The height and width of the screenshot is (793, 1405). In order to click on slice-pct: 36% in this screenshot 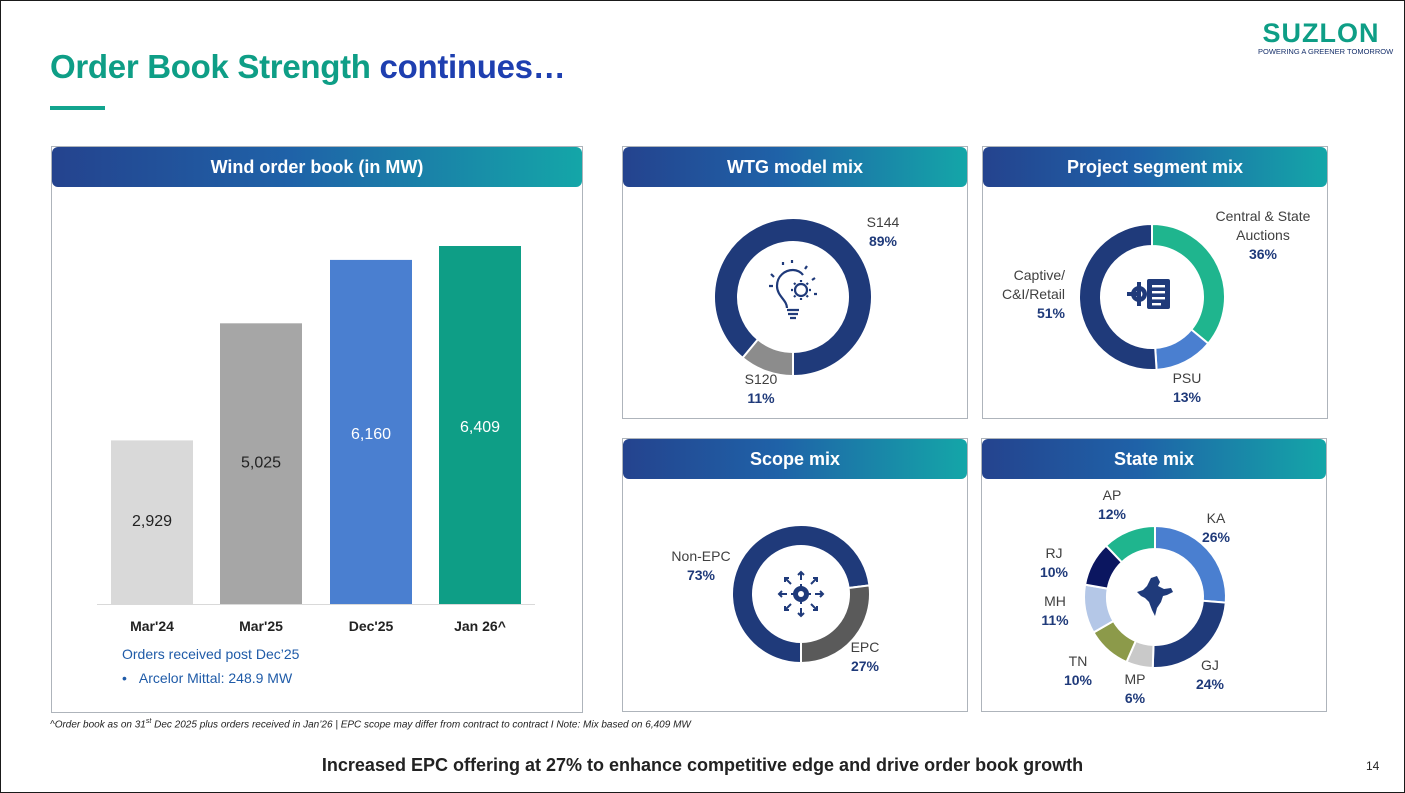, I will do `click(1263, 254)`.